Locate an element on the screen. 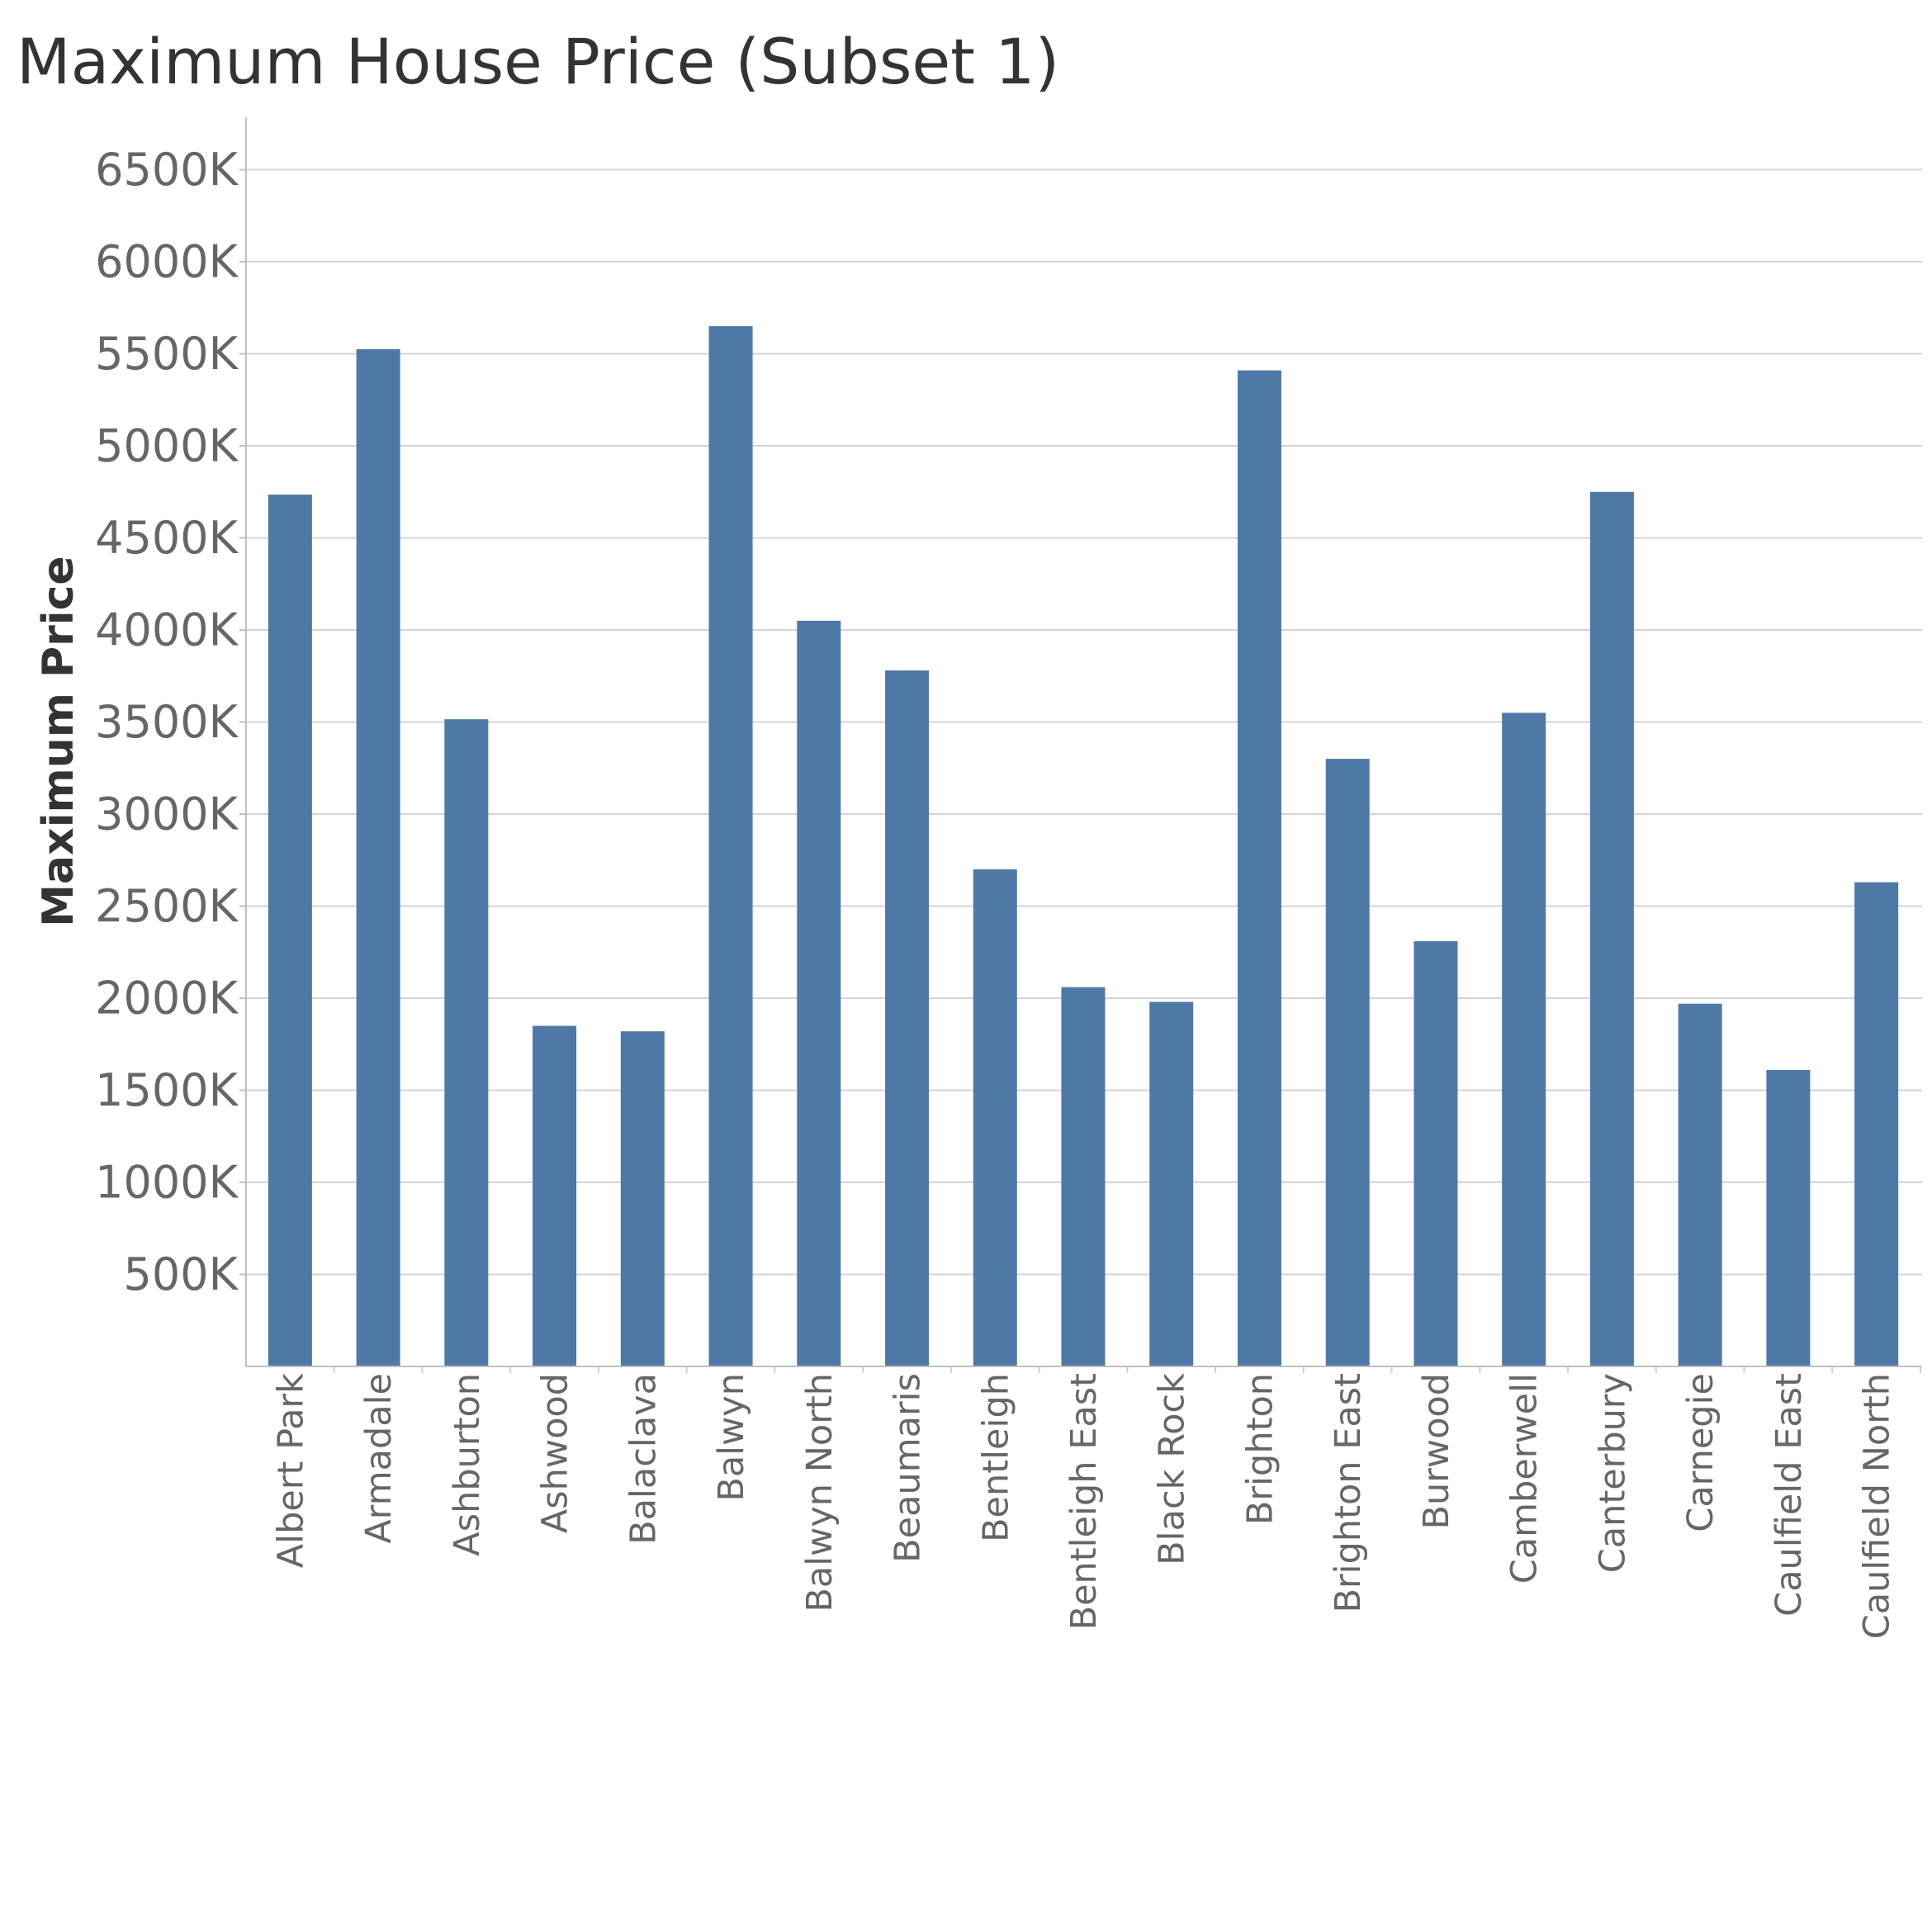  x-tick-label: Bentleigh East is located at coordinates (1084, 1501).